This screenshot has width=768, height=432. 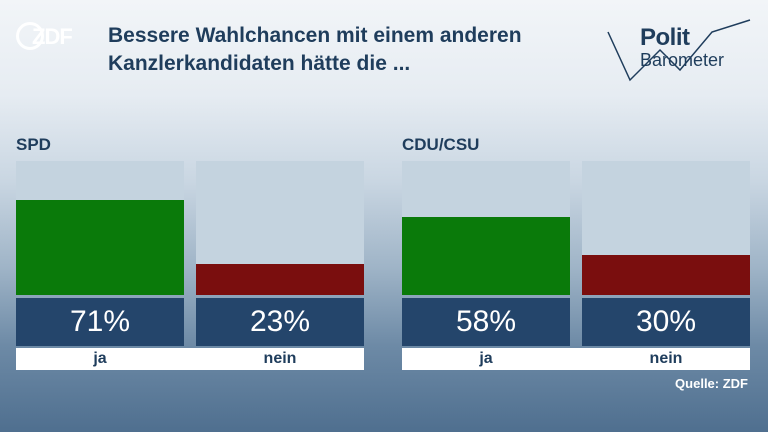 I want to click on brand-subtitle: Barometer, so click(x=682, y=60).